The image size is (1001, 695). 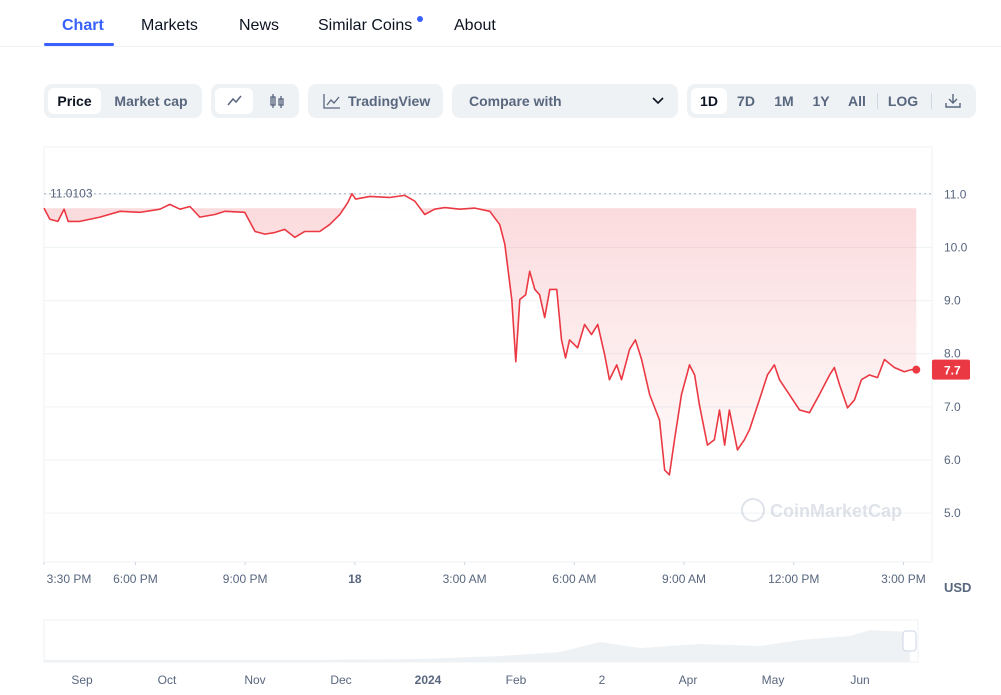 I want to click on tab: Similar Coins, so click(x=365, y=25).